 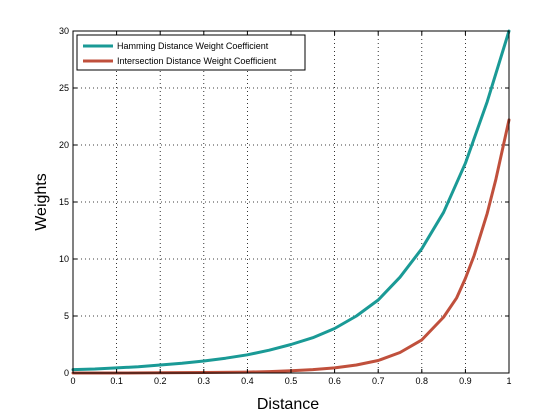 I want to click on legend-label-2: Intersection Distance Weight Coefficient, so click(x=197, y=61).